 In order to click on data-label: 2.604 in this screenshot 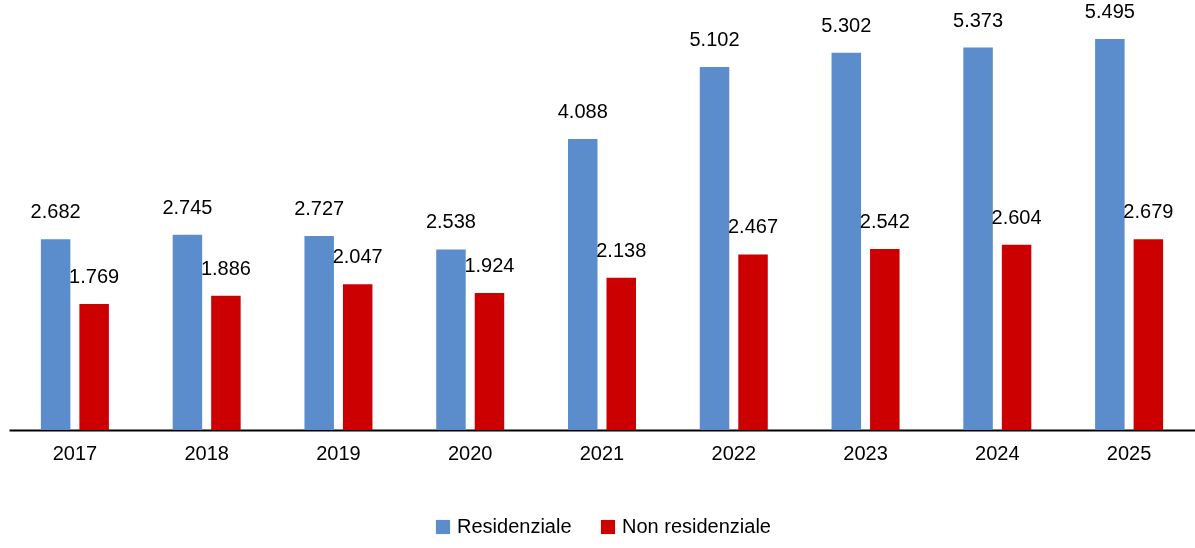, I will do `click(1016, 216)`.